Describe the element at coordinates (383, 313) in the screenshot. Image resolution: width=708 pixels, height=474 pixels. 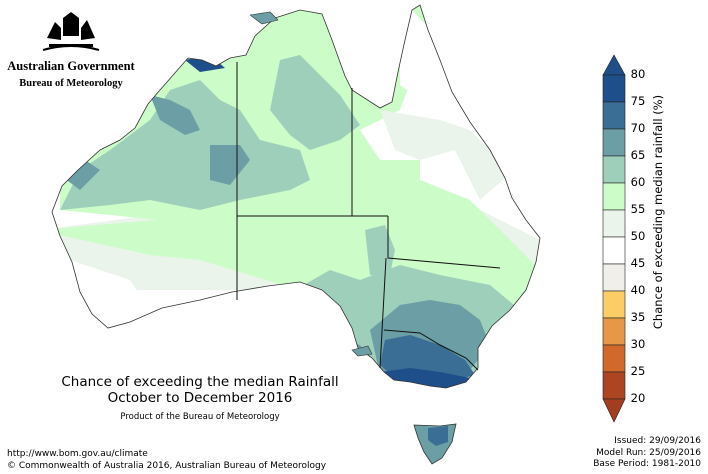
I see `border-sa` at that location.